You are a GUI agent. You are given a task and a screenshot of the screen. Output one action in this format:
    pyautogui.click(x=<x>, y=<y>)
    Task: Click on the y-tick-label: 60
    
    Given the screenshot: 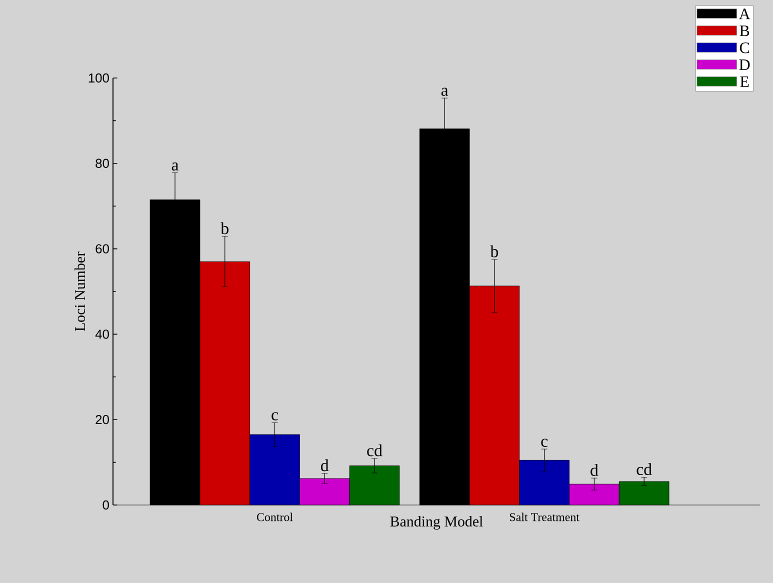 What is the action you would take?
    pyautogui.click(x=102, y=249)
    